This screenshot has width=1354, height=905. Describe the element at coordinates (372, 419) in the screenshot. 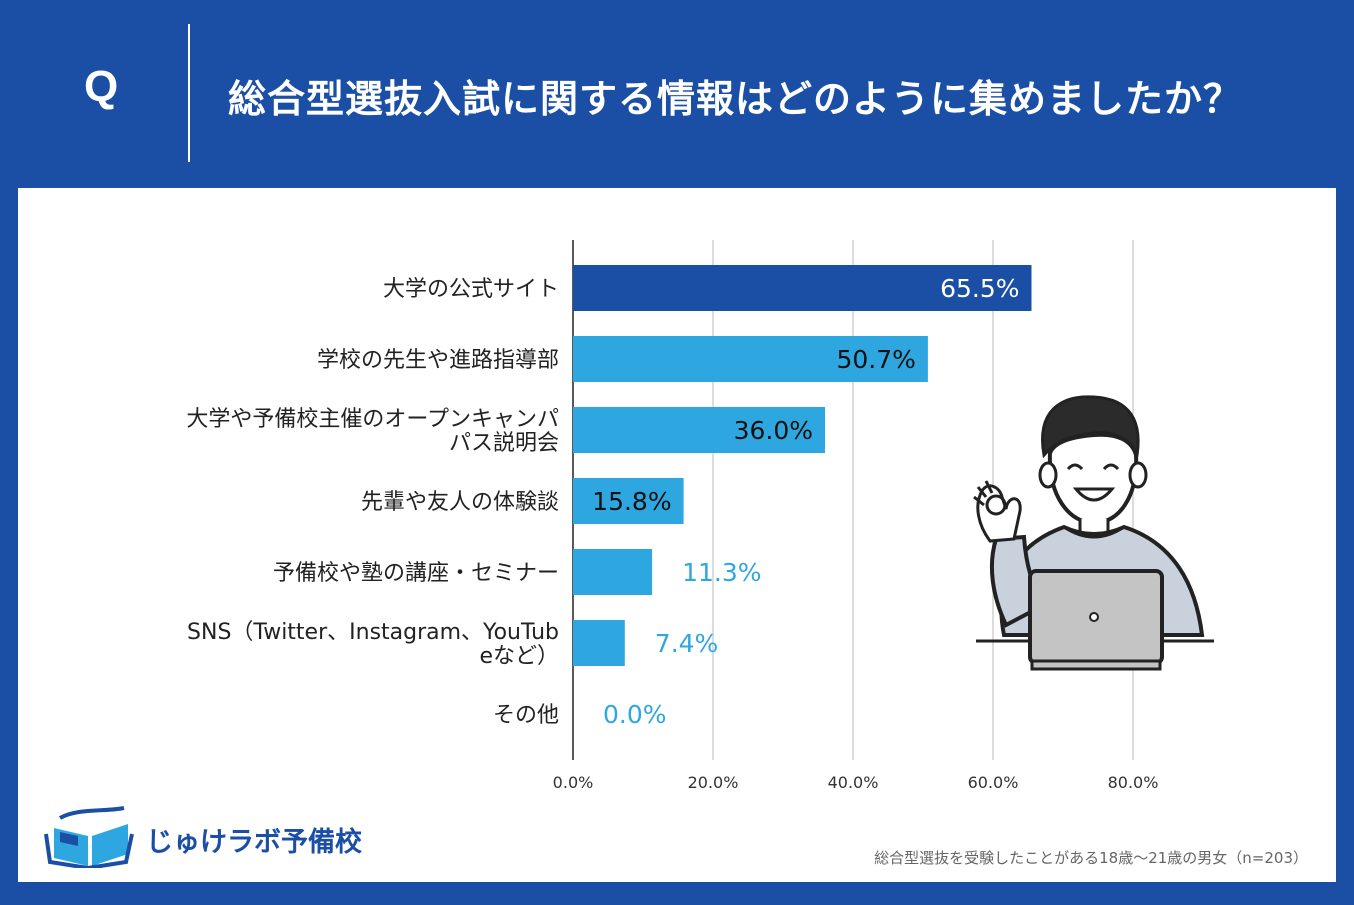

I see `category-label-line: 大学や予備校主催のオープンキャンパ` at that location.